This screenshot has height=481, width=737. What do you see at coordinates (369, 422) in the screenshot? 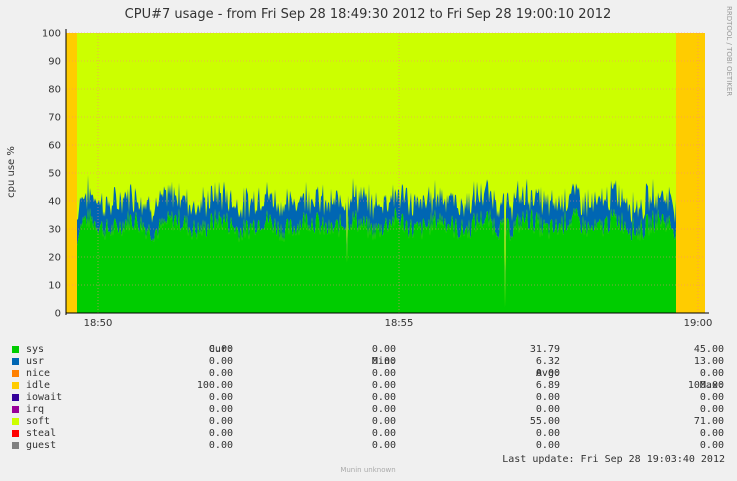
I see `legend-row-soft: soft 0.00 0.00 55.00 71.00` at bounding box center [369, 422].